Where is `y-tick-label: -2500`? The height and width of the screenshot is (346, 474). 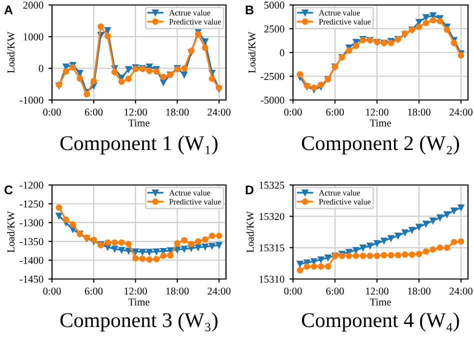
y-tick-label: -2500 is located at coordinates (272, 76).